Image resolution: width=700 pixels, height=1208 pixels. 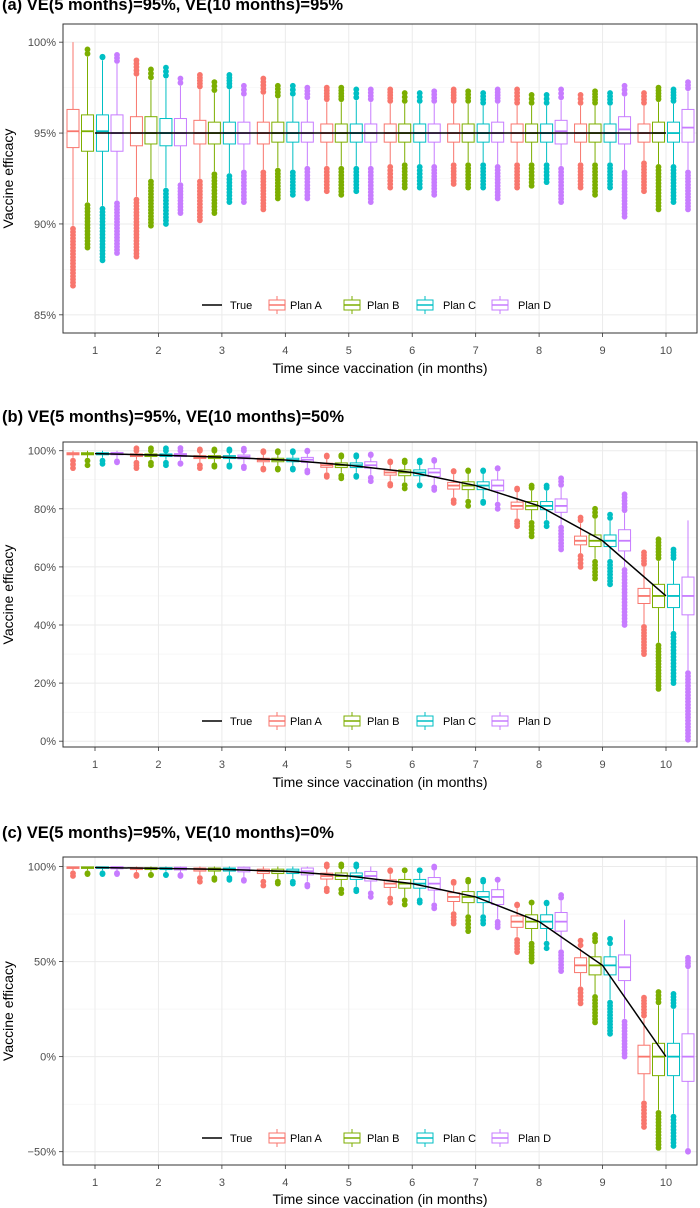 What do you see at coordinates (277, 305) in the screenshot?
I see `legend-key-plan-a` at bounding box center [277, 305].